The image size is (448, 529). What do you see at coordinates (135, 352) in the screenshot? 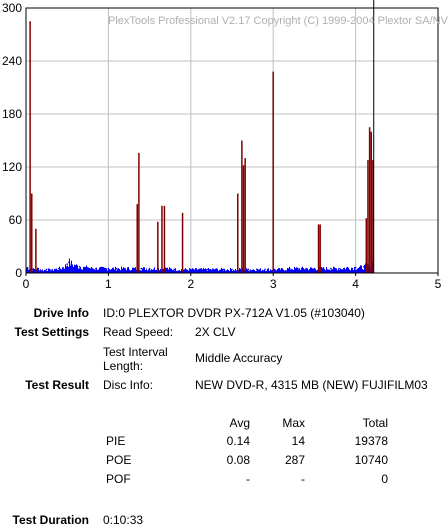
I see `test-interval-label-line1: Test Interval` at bounding box center [135, 352].